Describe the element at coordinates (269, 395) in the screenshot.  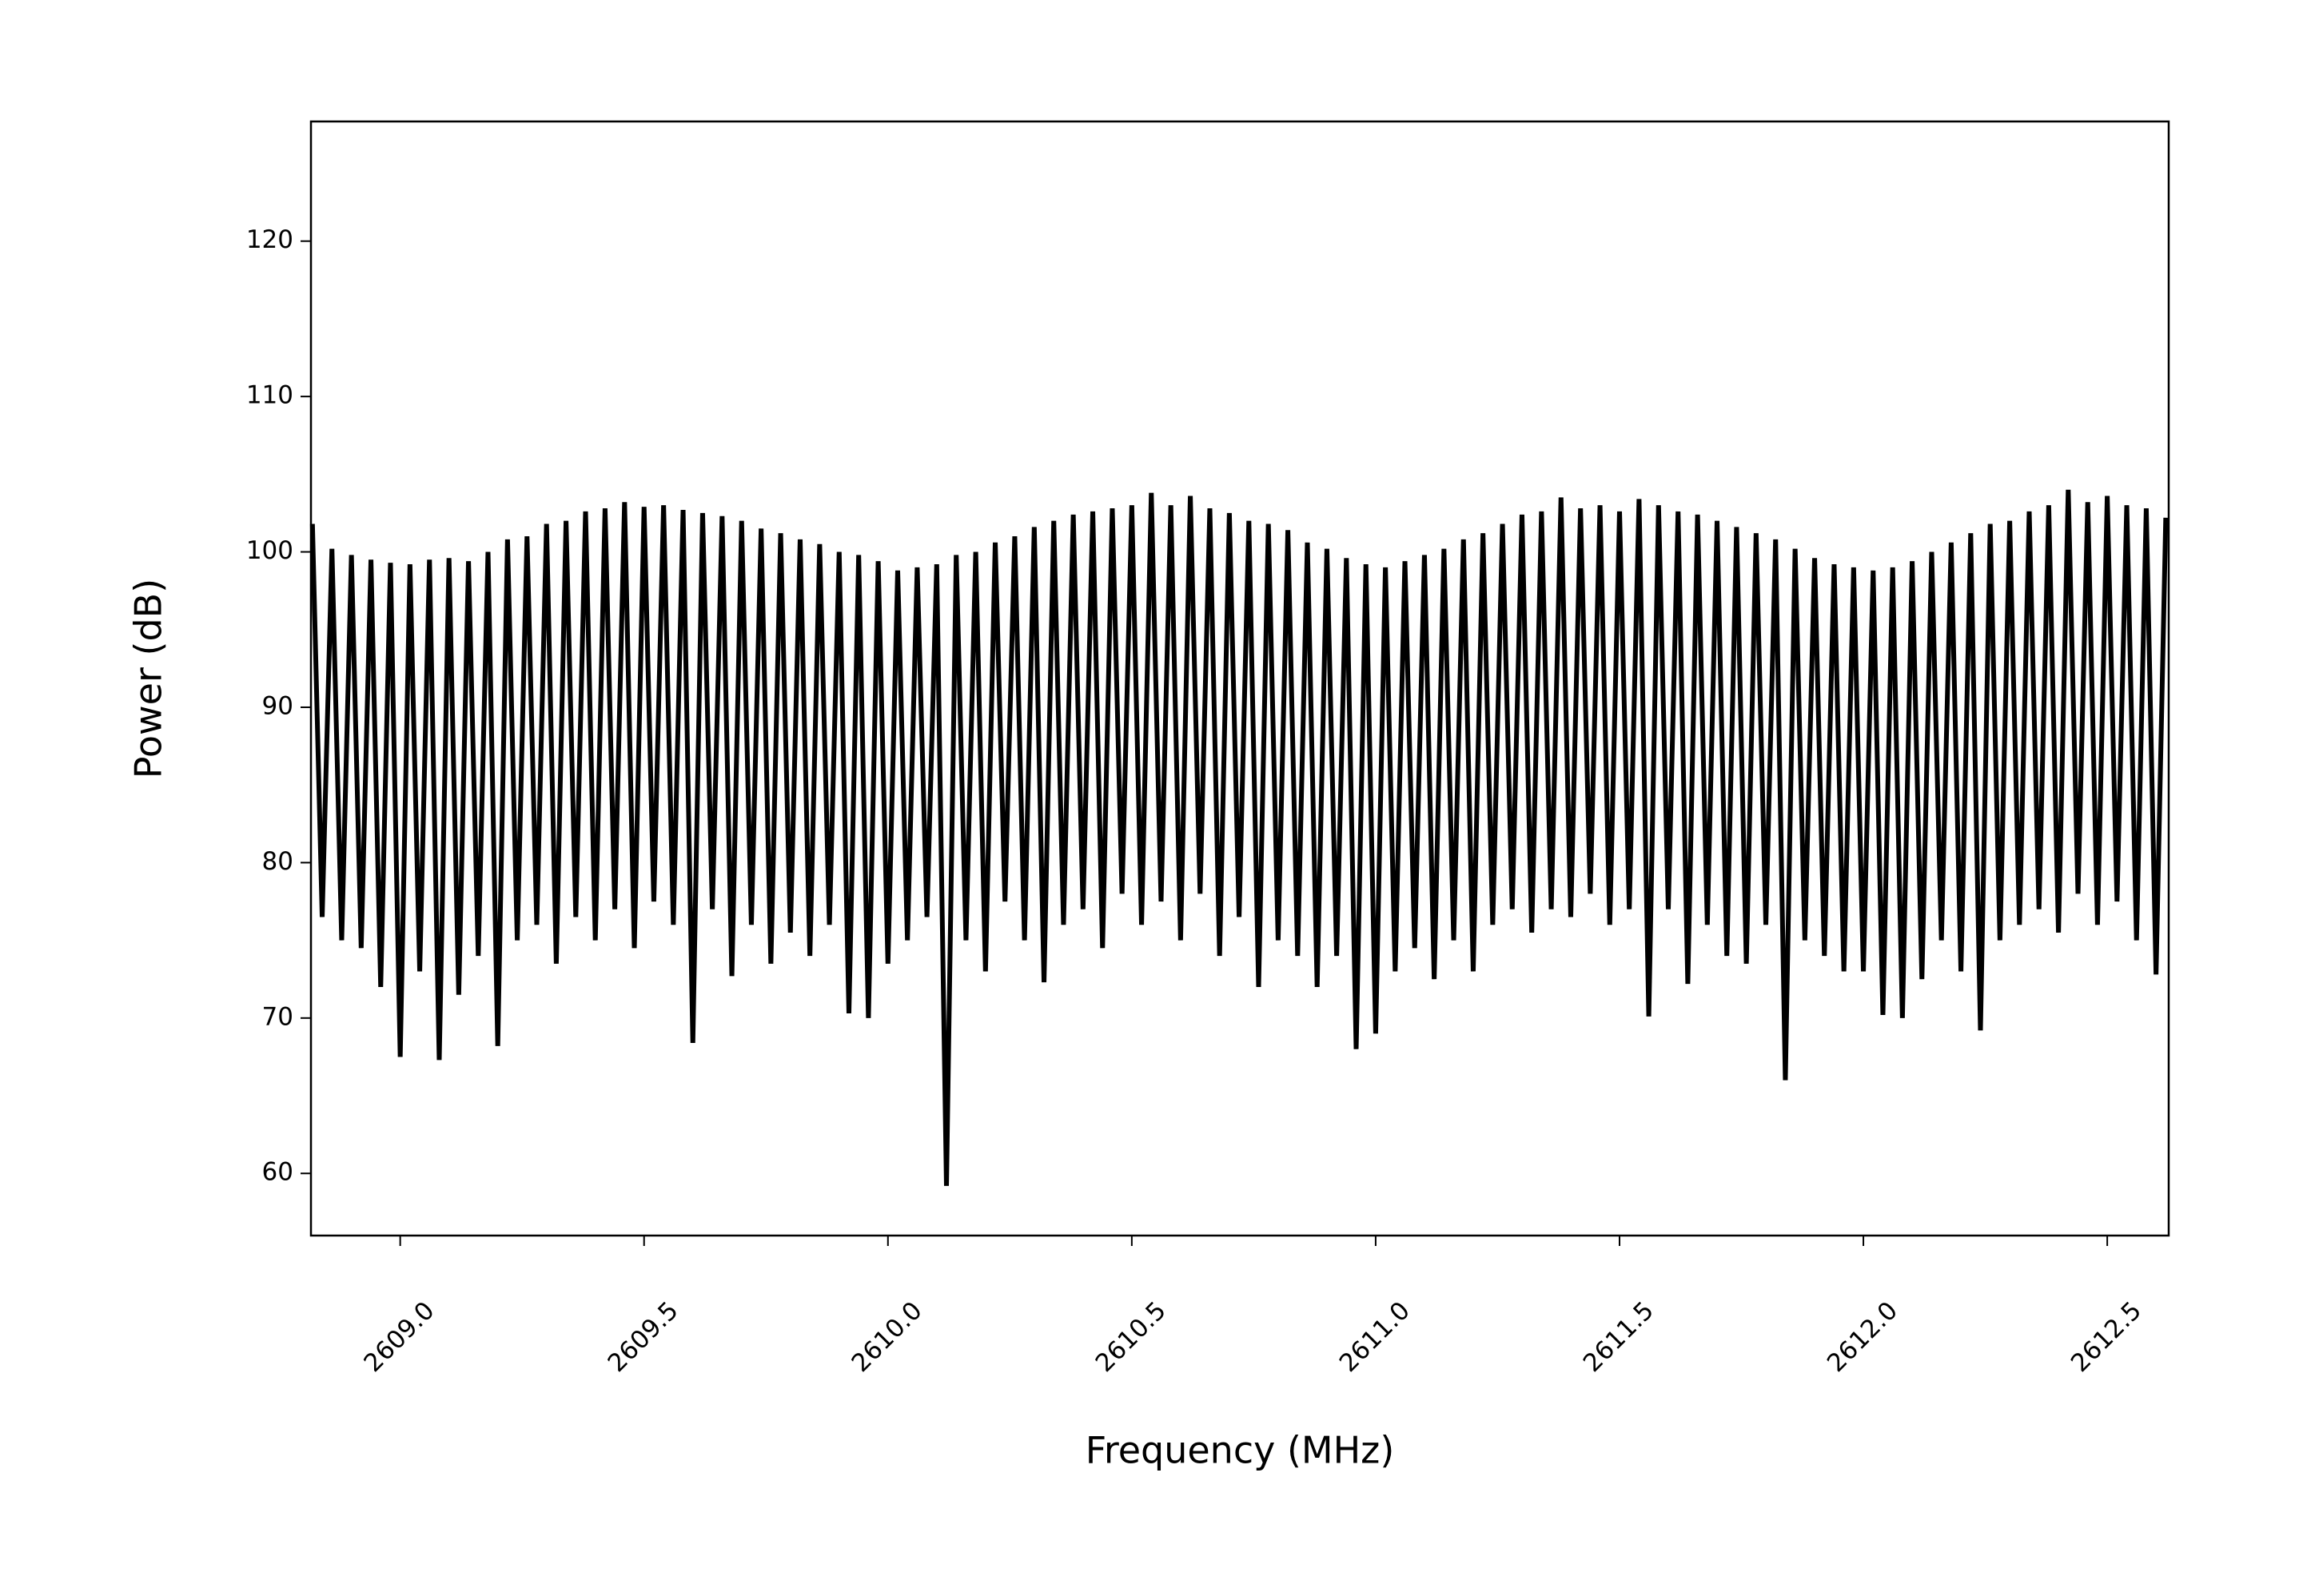
I see `y-tick-label: 110` at that location.